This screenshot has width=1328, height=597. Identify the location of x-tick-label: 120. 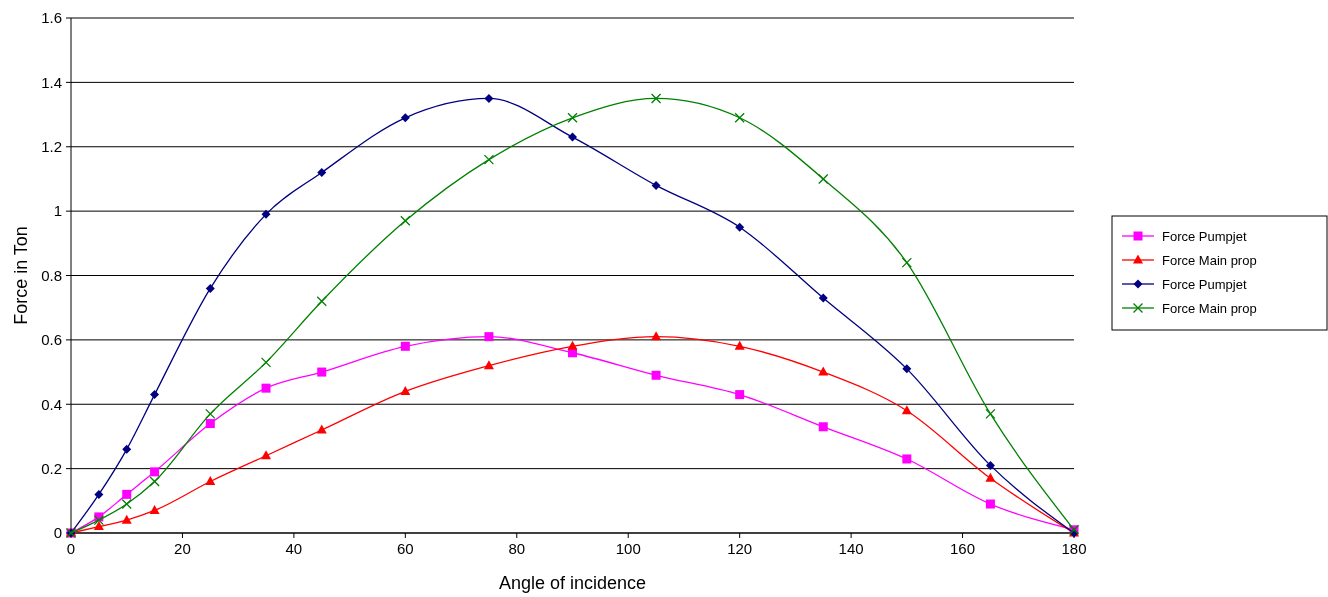
(740, 548).